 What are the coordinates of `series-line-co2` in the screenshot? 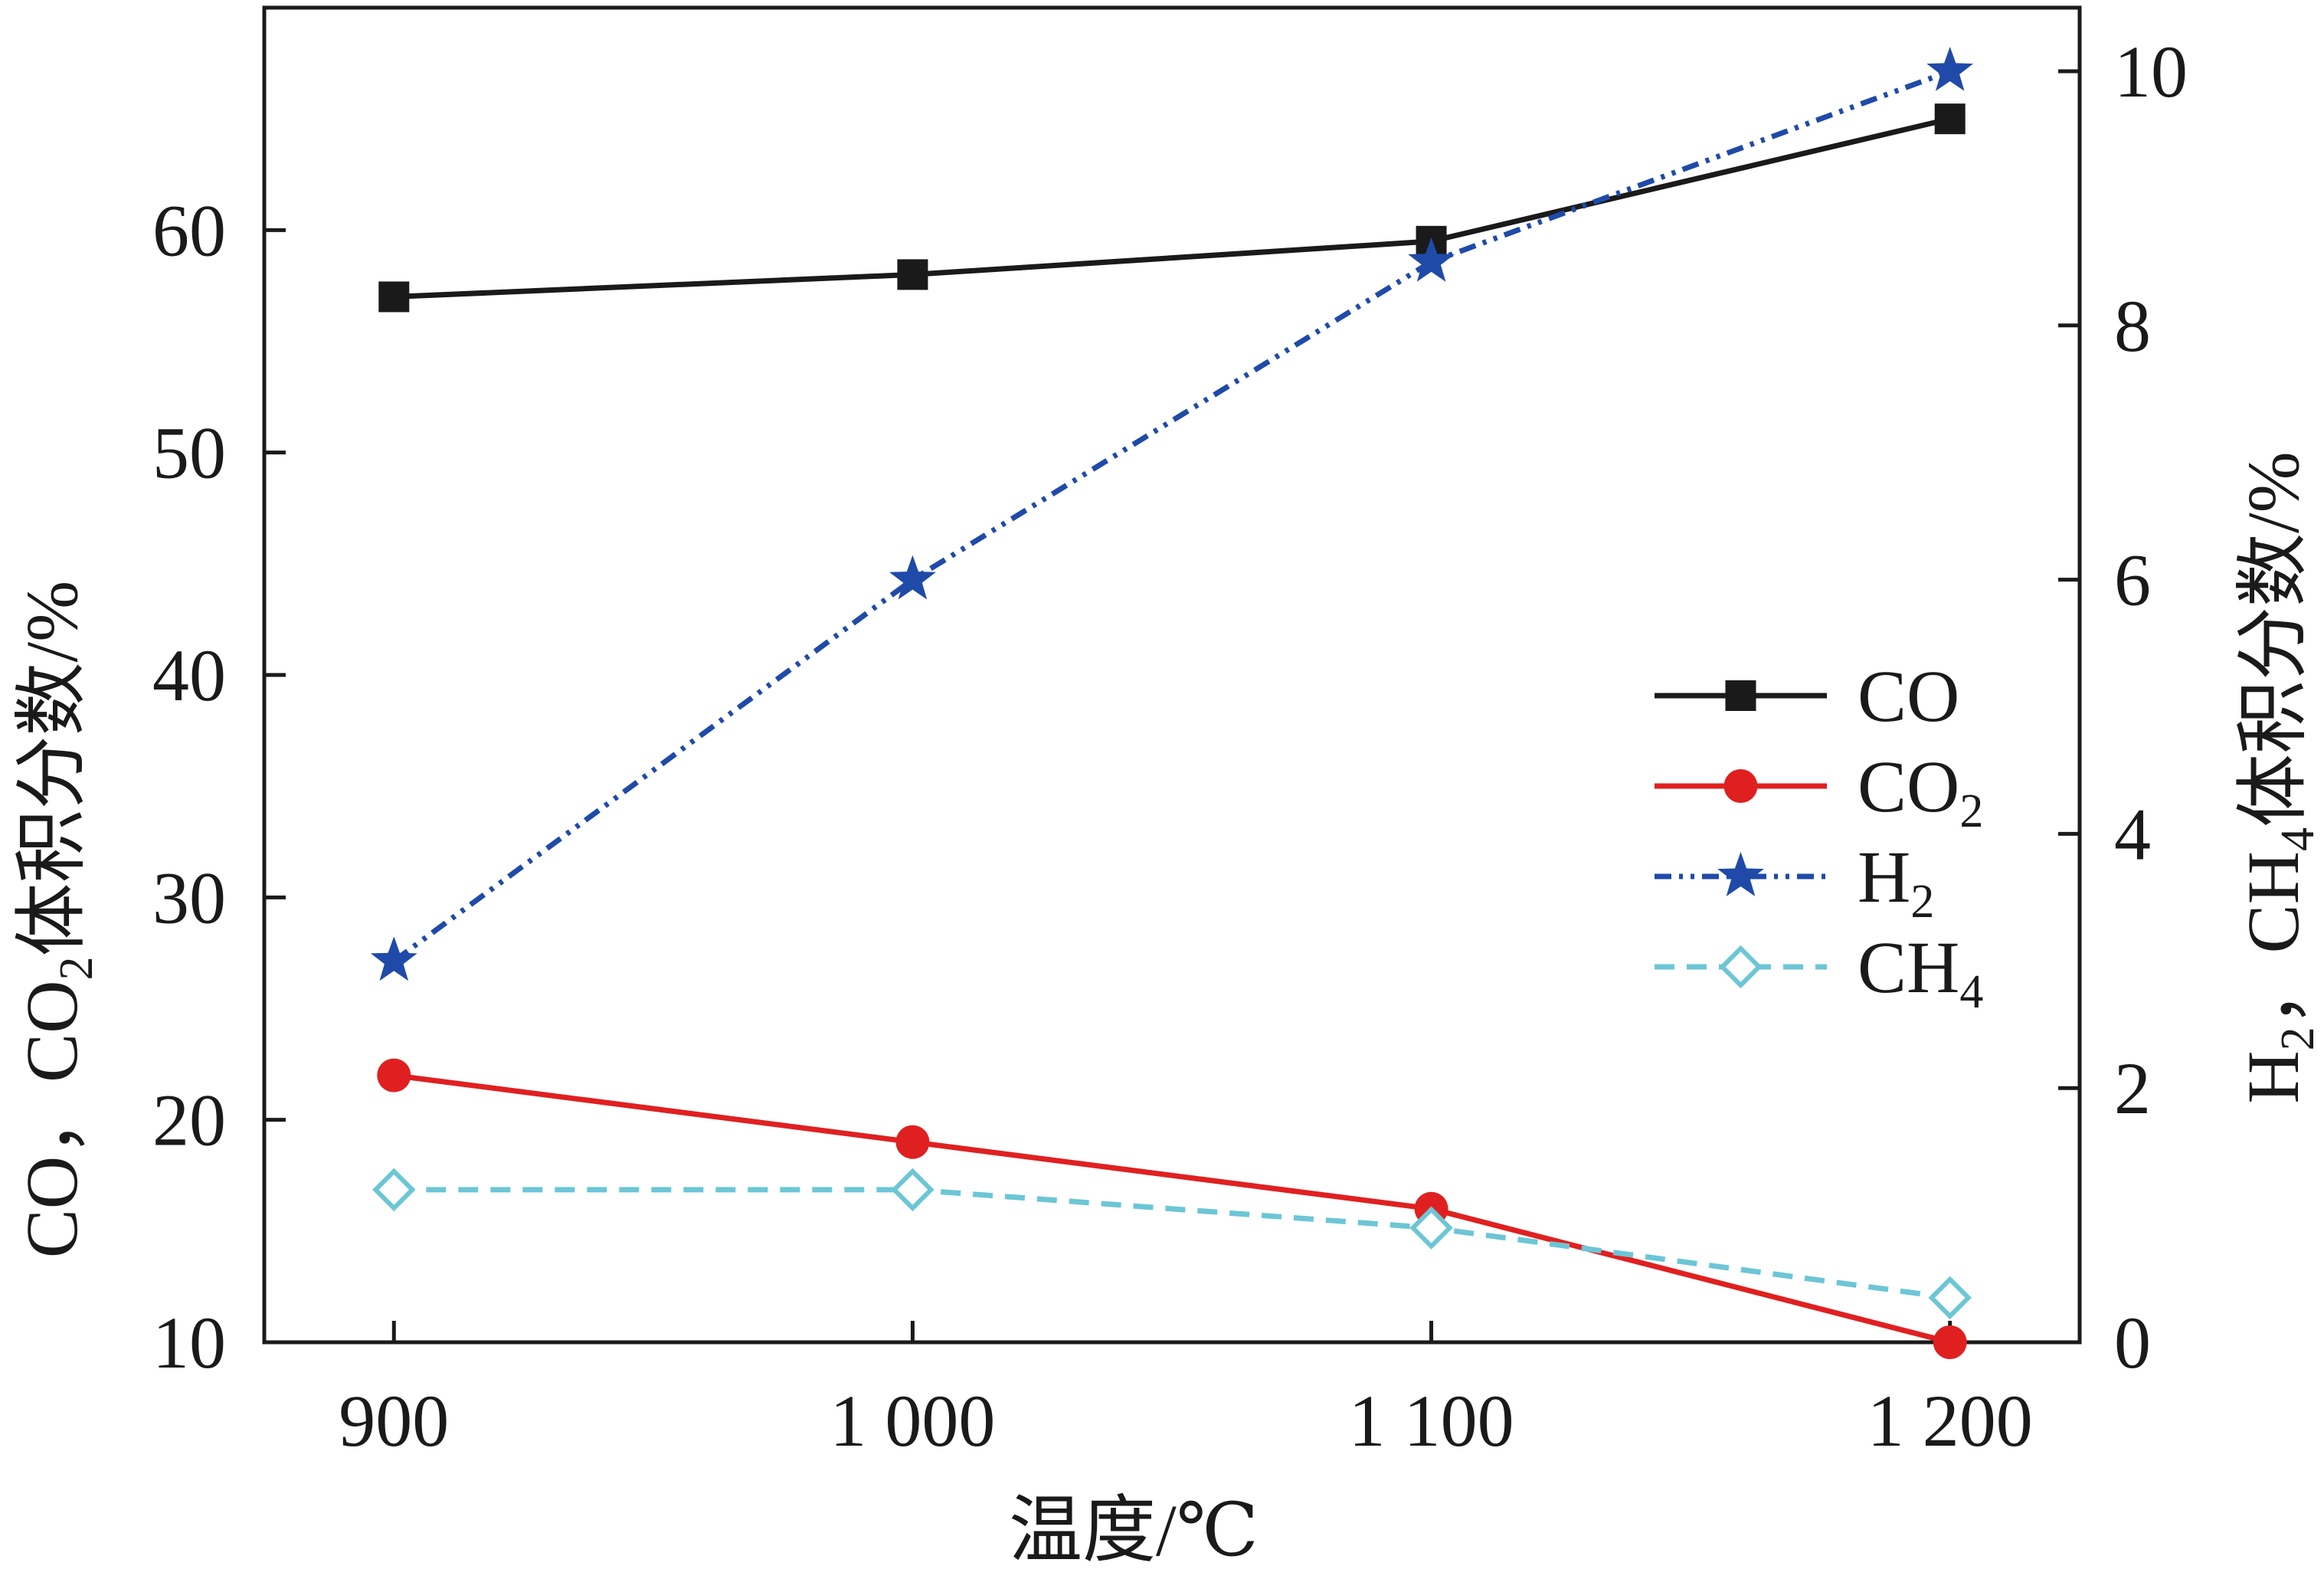 It's located at (1172, 1209).